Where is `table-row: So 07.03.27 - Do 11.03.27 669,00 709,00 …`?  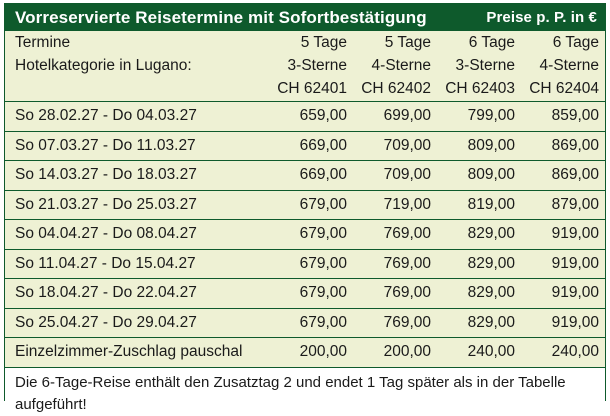 table-row: So 07.03.27 - Do 11.03.27 669,00 709,00 … is located at coordinates (305, 146).